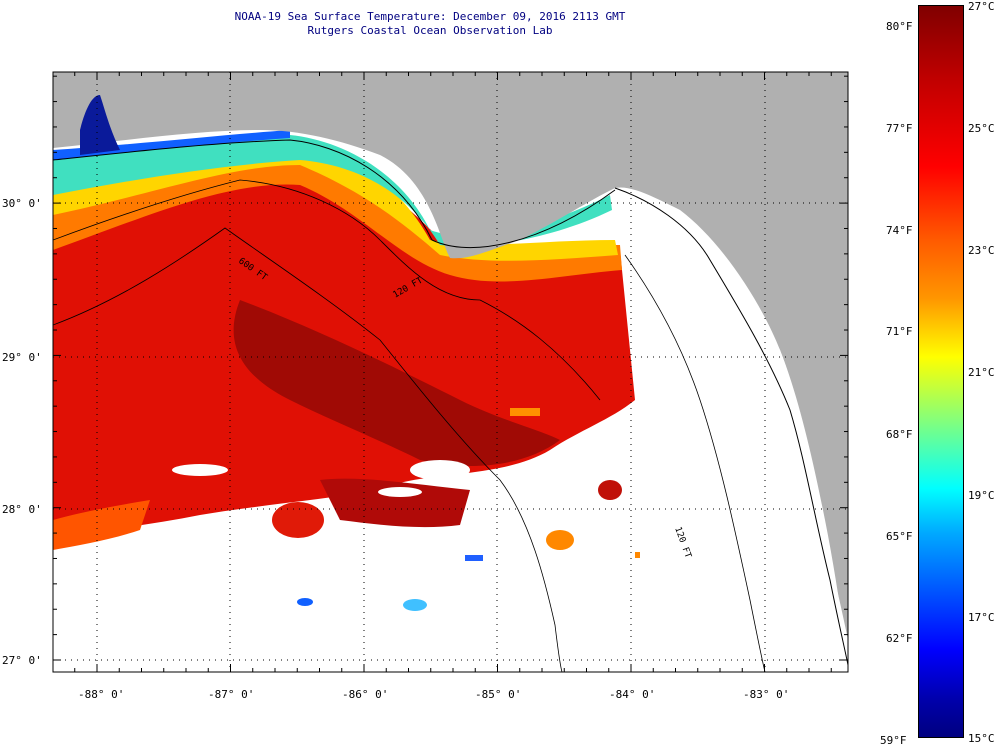 Image resolution: width=1000 pixels, height=754 pixels. What do you see at coordinates (981, 372) in the screenshot?
I see `colorbar-c-label: 21°C` at bounding box center [981, 372].